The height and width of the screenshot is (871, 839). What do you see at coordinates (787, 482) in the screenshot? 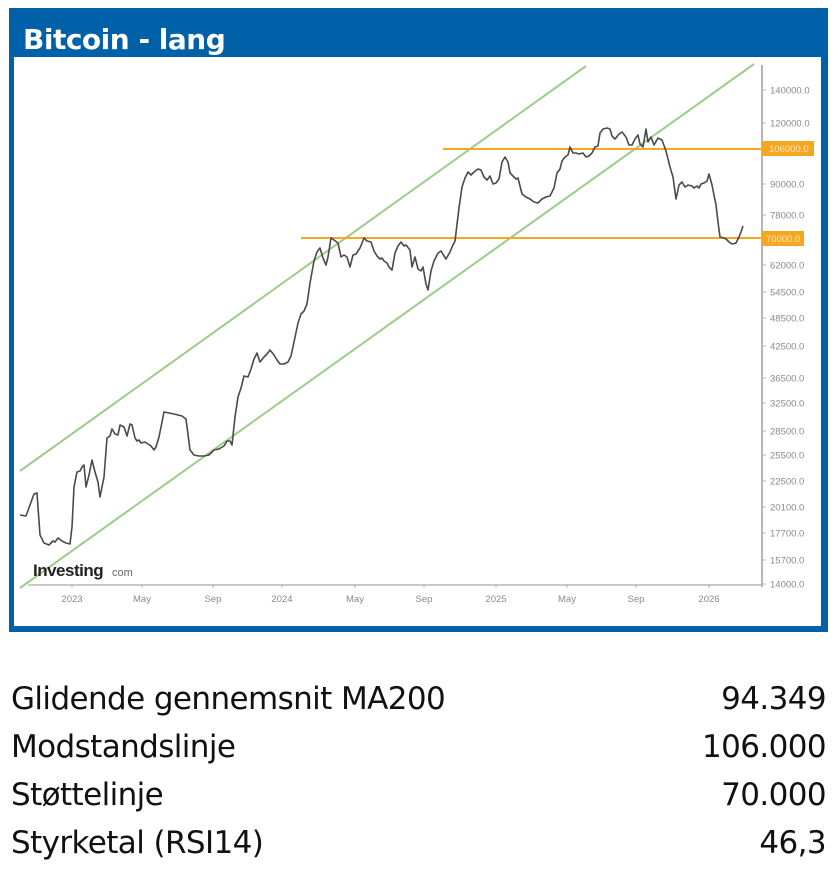
I see `svg-text: 22500.0` at bounding box center [787, 482].